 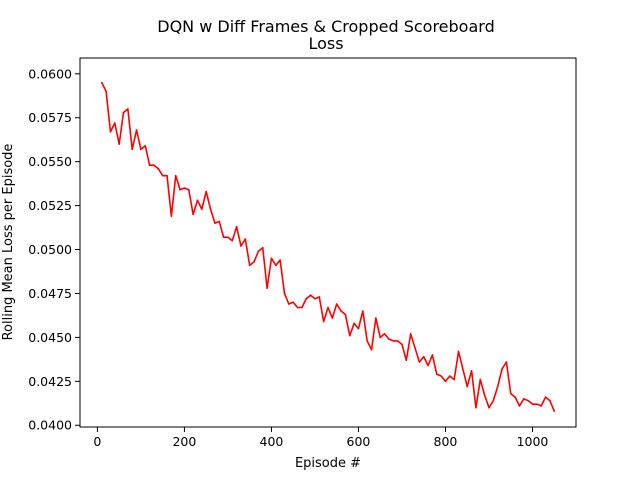 What do you see at coordinates (50, 293) in the screenshot?
I see `y-tick-label: 0.0475` at bounding box center [50, 293].